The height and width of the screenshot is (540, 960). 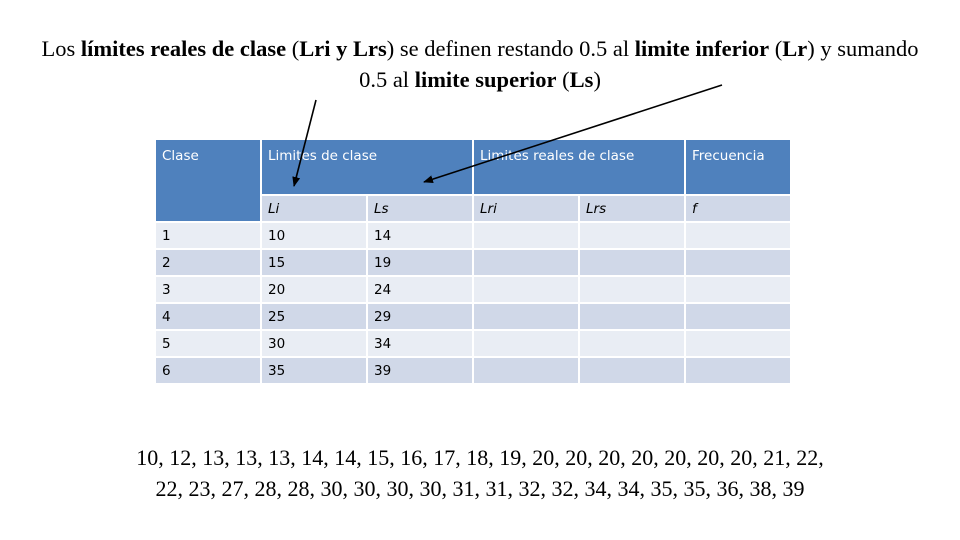 I want to click on table-row: 3 20 24, so click(x=473, y=289).